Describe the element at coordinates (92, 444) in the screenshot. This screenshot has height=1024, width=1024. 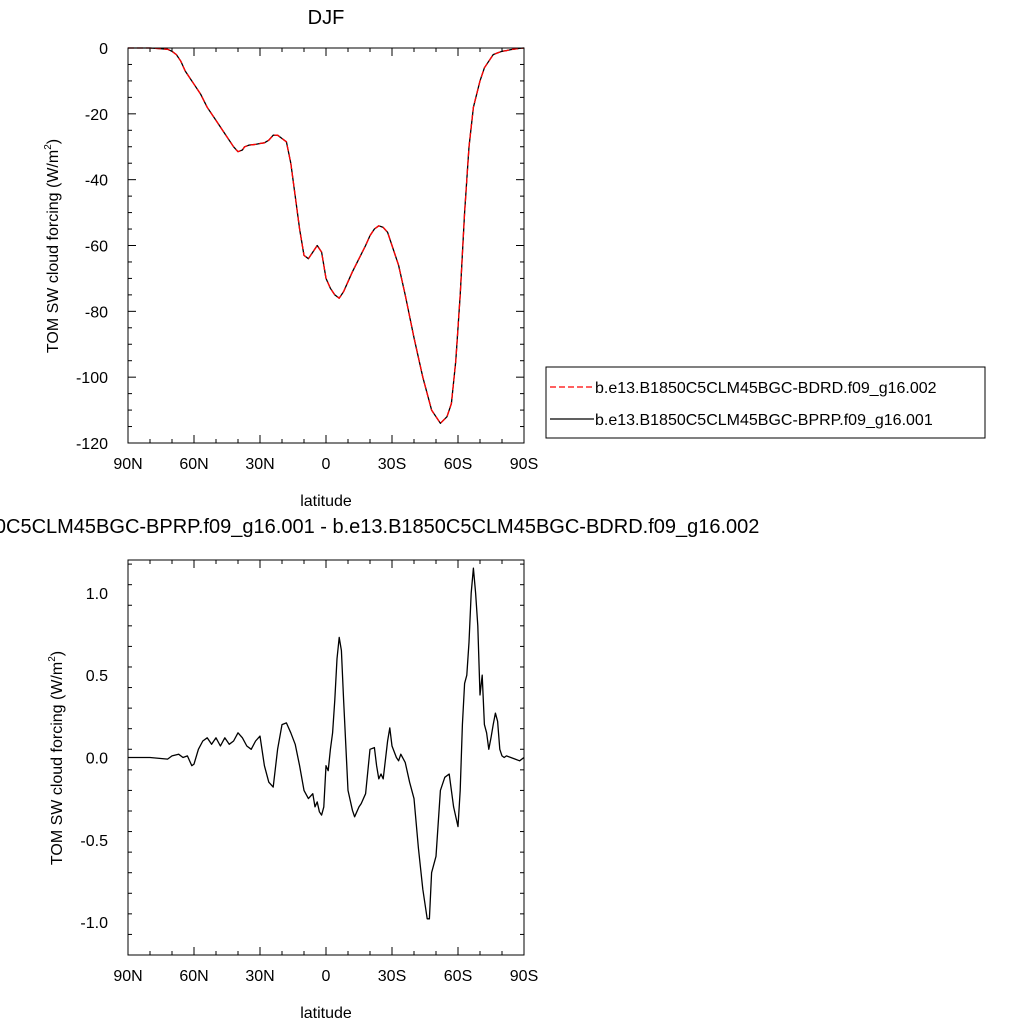
I see `y-tick-label: -120` at that location.